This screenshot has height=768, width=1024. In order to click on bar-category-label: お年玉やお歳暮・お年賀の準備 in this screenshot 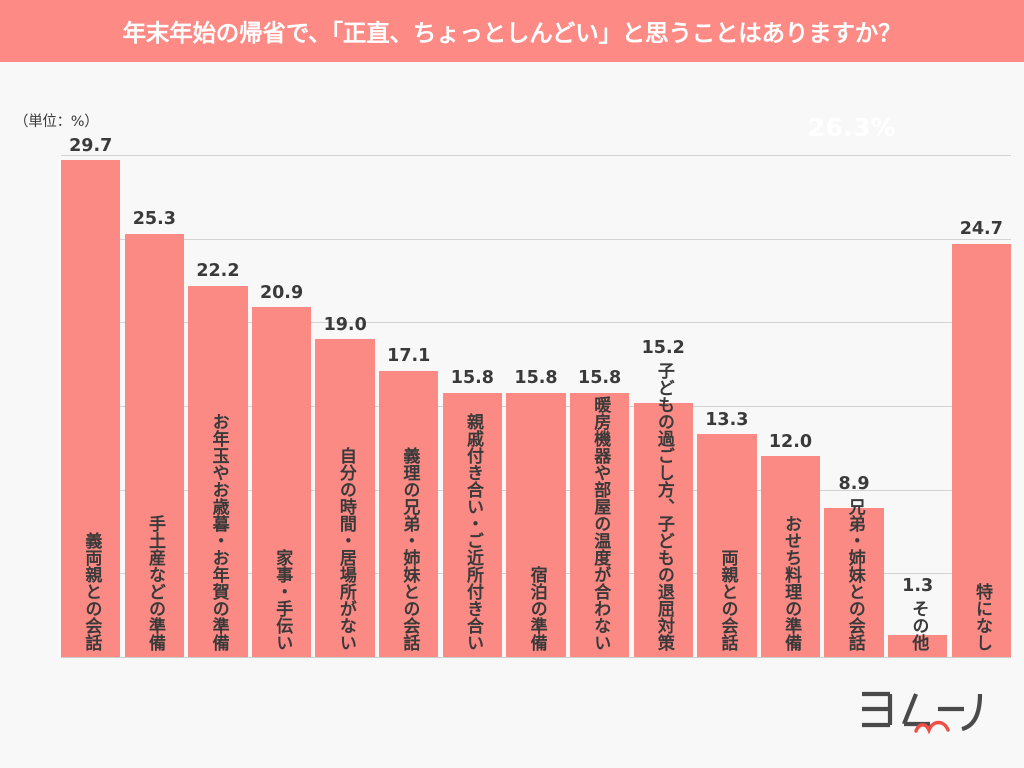, I will do `click(218, 532)`.